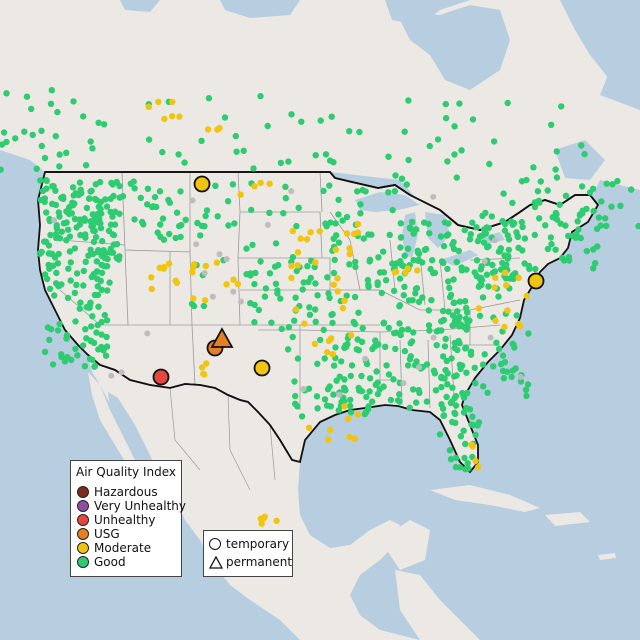 The width and height of the screenshot is (640, 640). I want to click on legend-item-unhealthy: Unhealthy, so click(116, 520).